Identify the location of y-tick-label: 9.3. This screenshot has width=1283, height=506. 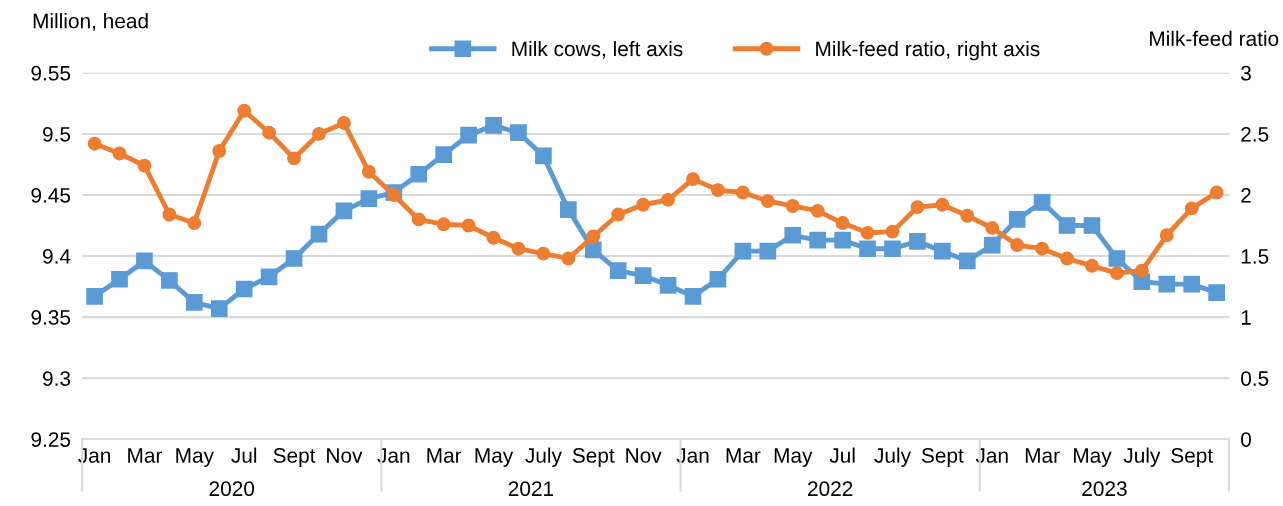
(57, 378).